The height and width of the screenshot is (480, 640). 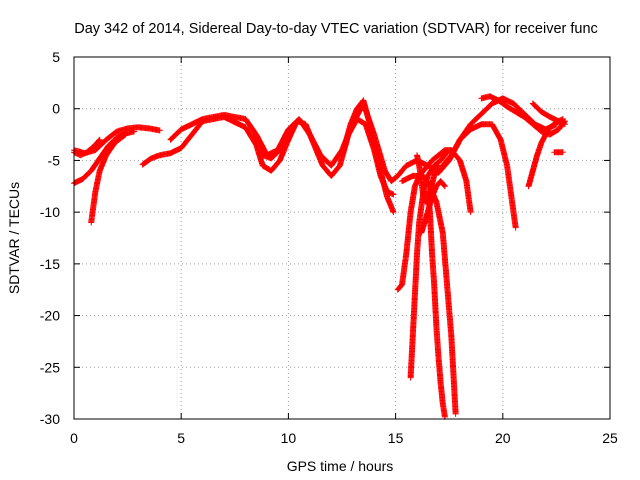 What do you see at coordinates (396, 438) in the screenshot?
I see `x-tick-label: 15` at bounding box center [396, 438].